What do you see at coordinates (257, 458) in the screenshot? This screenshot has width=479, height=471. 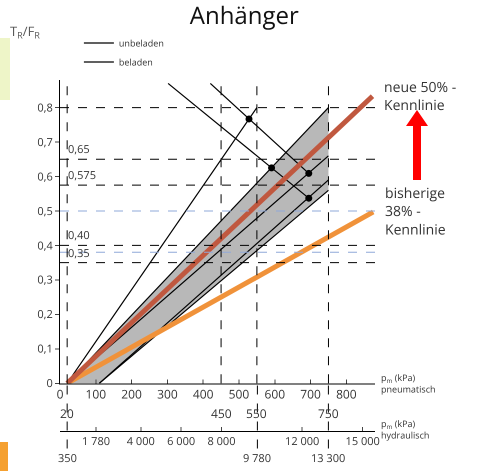 I see `ref-line-label: 9 780` at bounding box center [257, 458].